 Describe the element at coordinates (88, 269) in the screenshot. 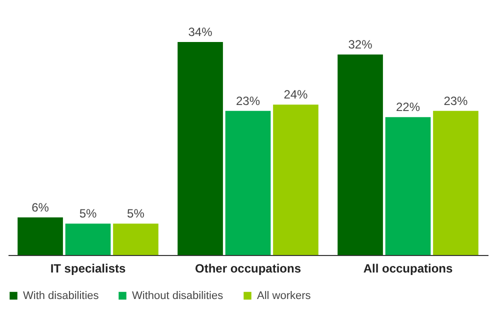

I see `x-tick-label: IT specialists` at that location.